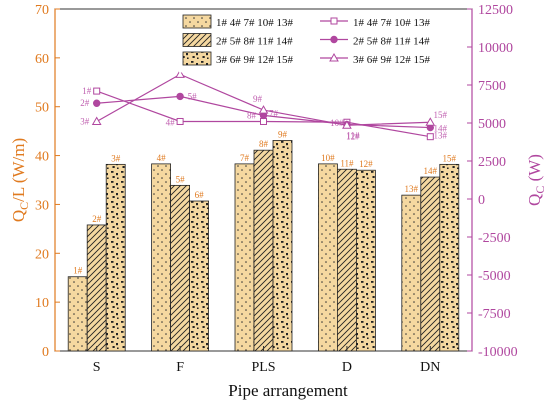 The width and height of the screenshot is (550, 411). I want to click on x-tick-label: S, so click(97, 367).